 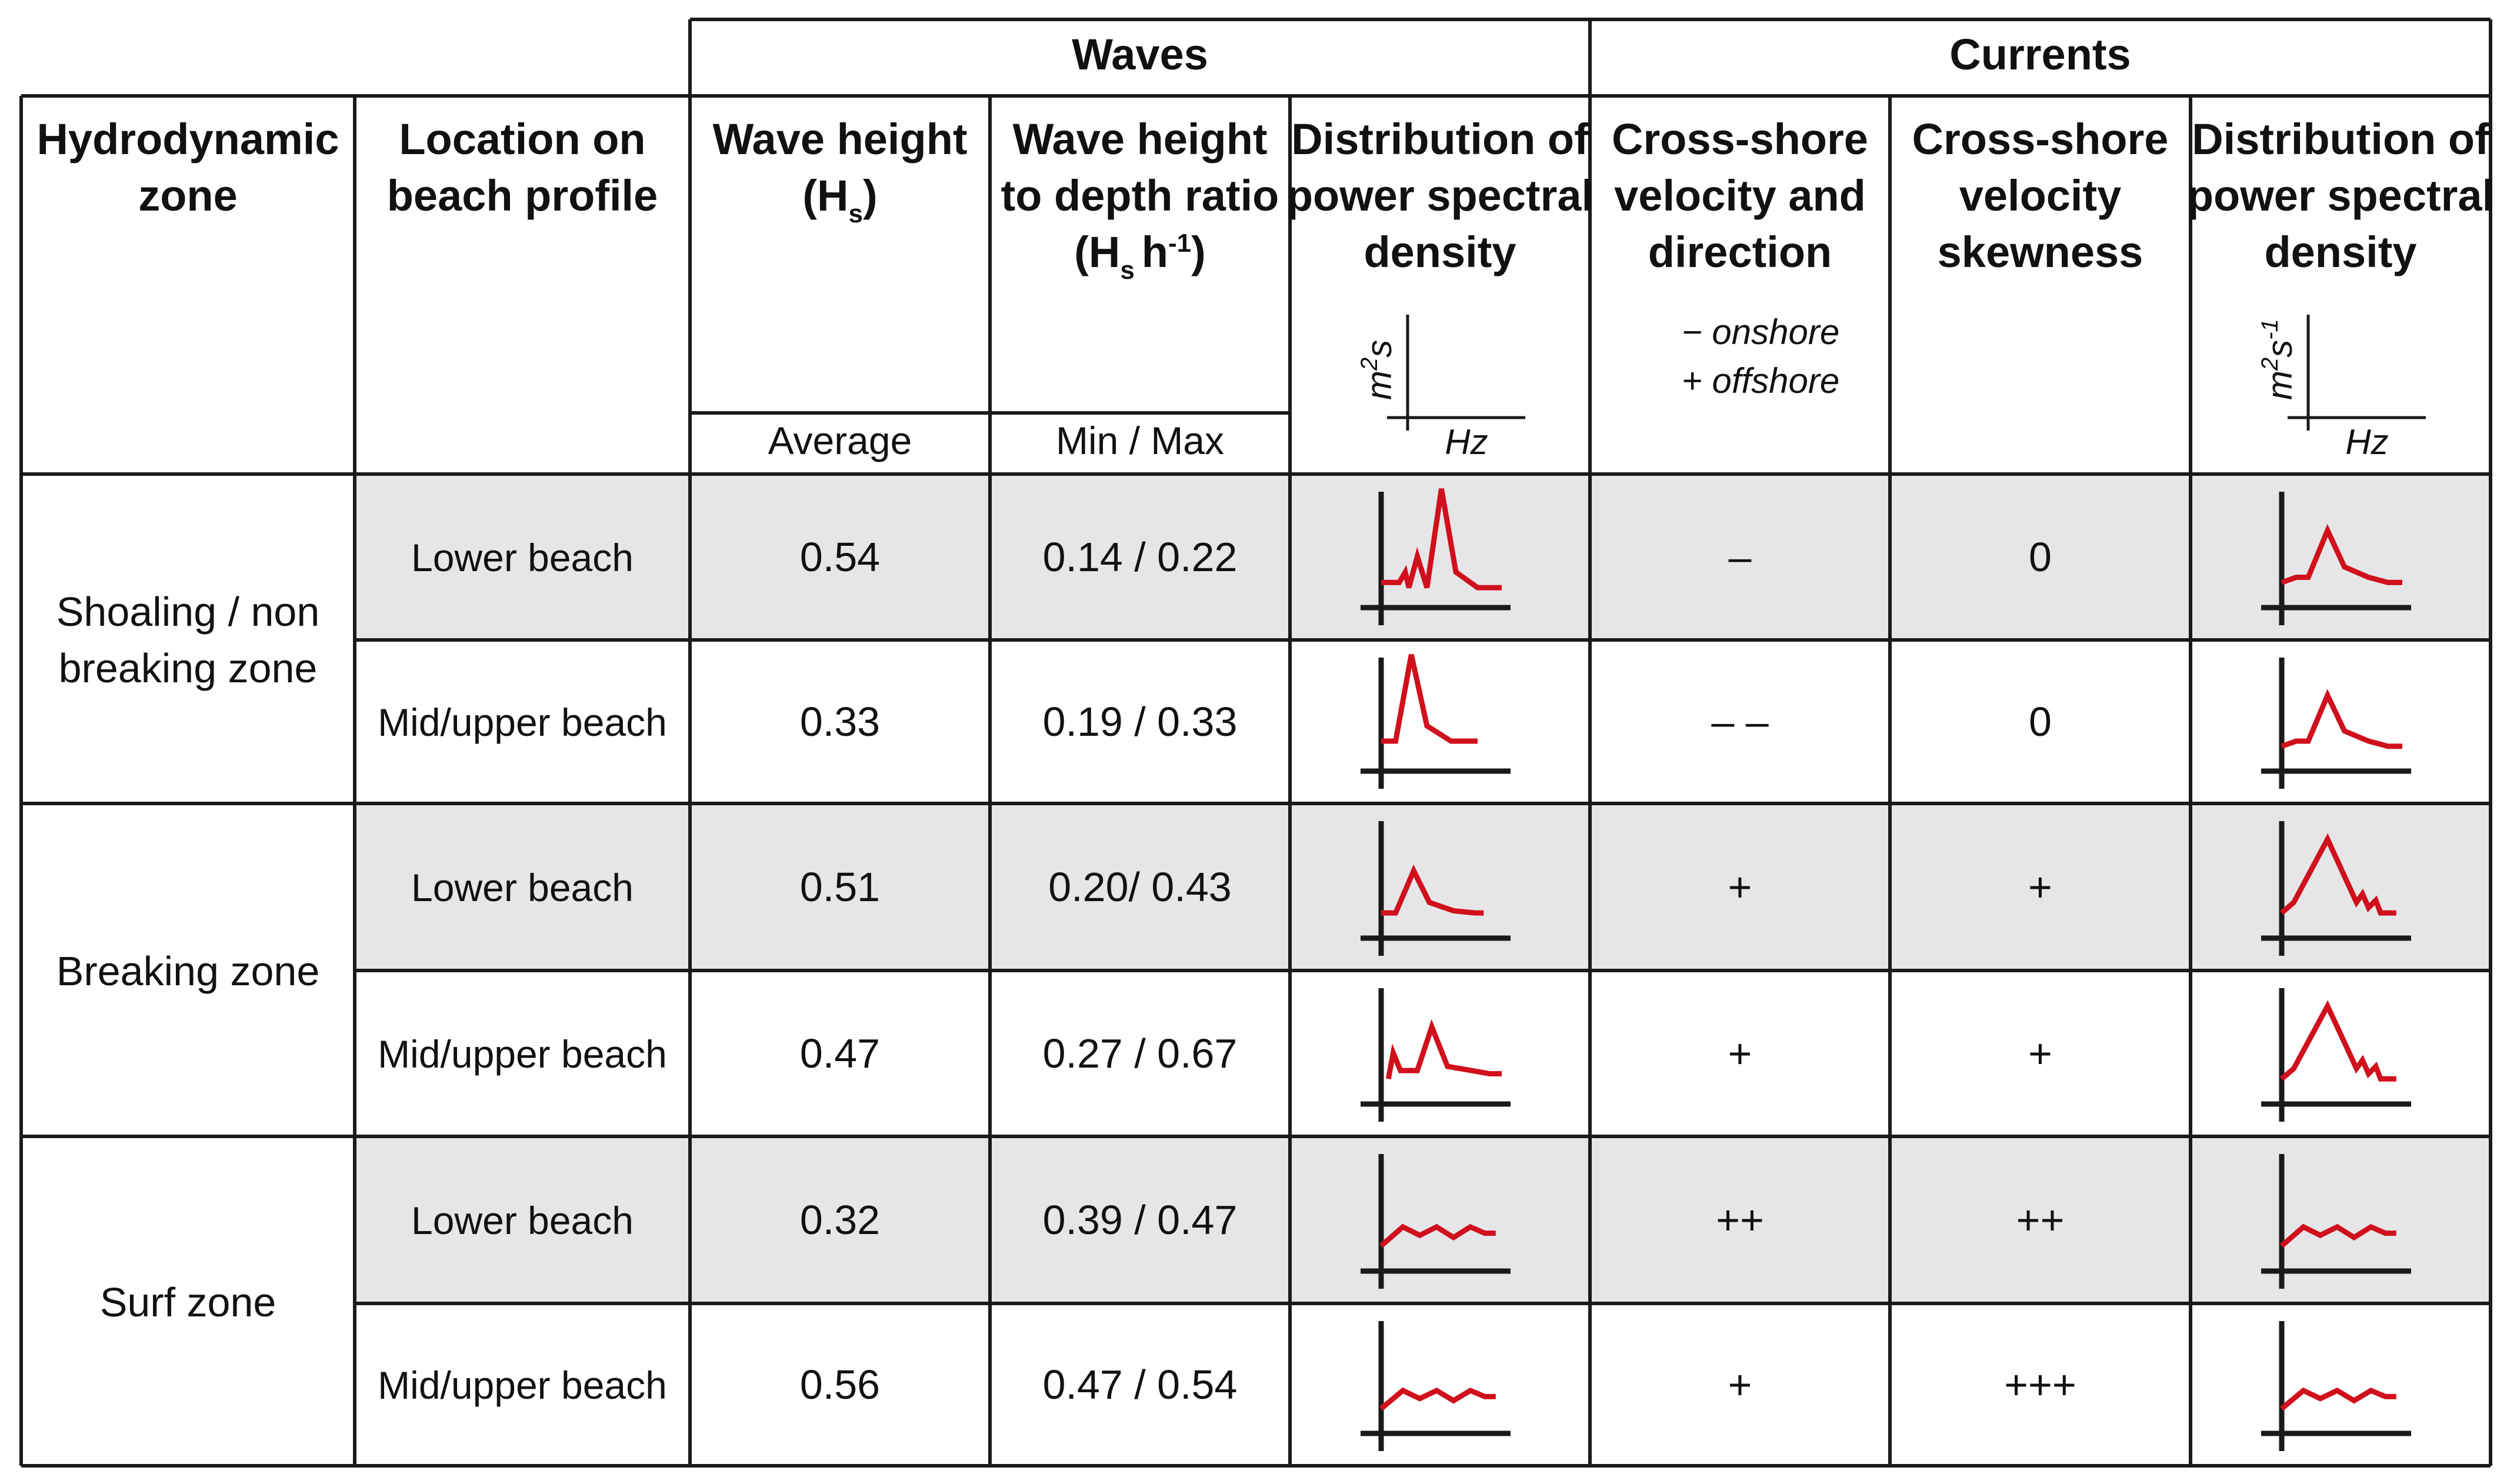 I want to click on cell-depth-ratio: 0.19 / 0.33, so click(x=1140, y=722).